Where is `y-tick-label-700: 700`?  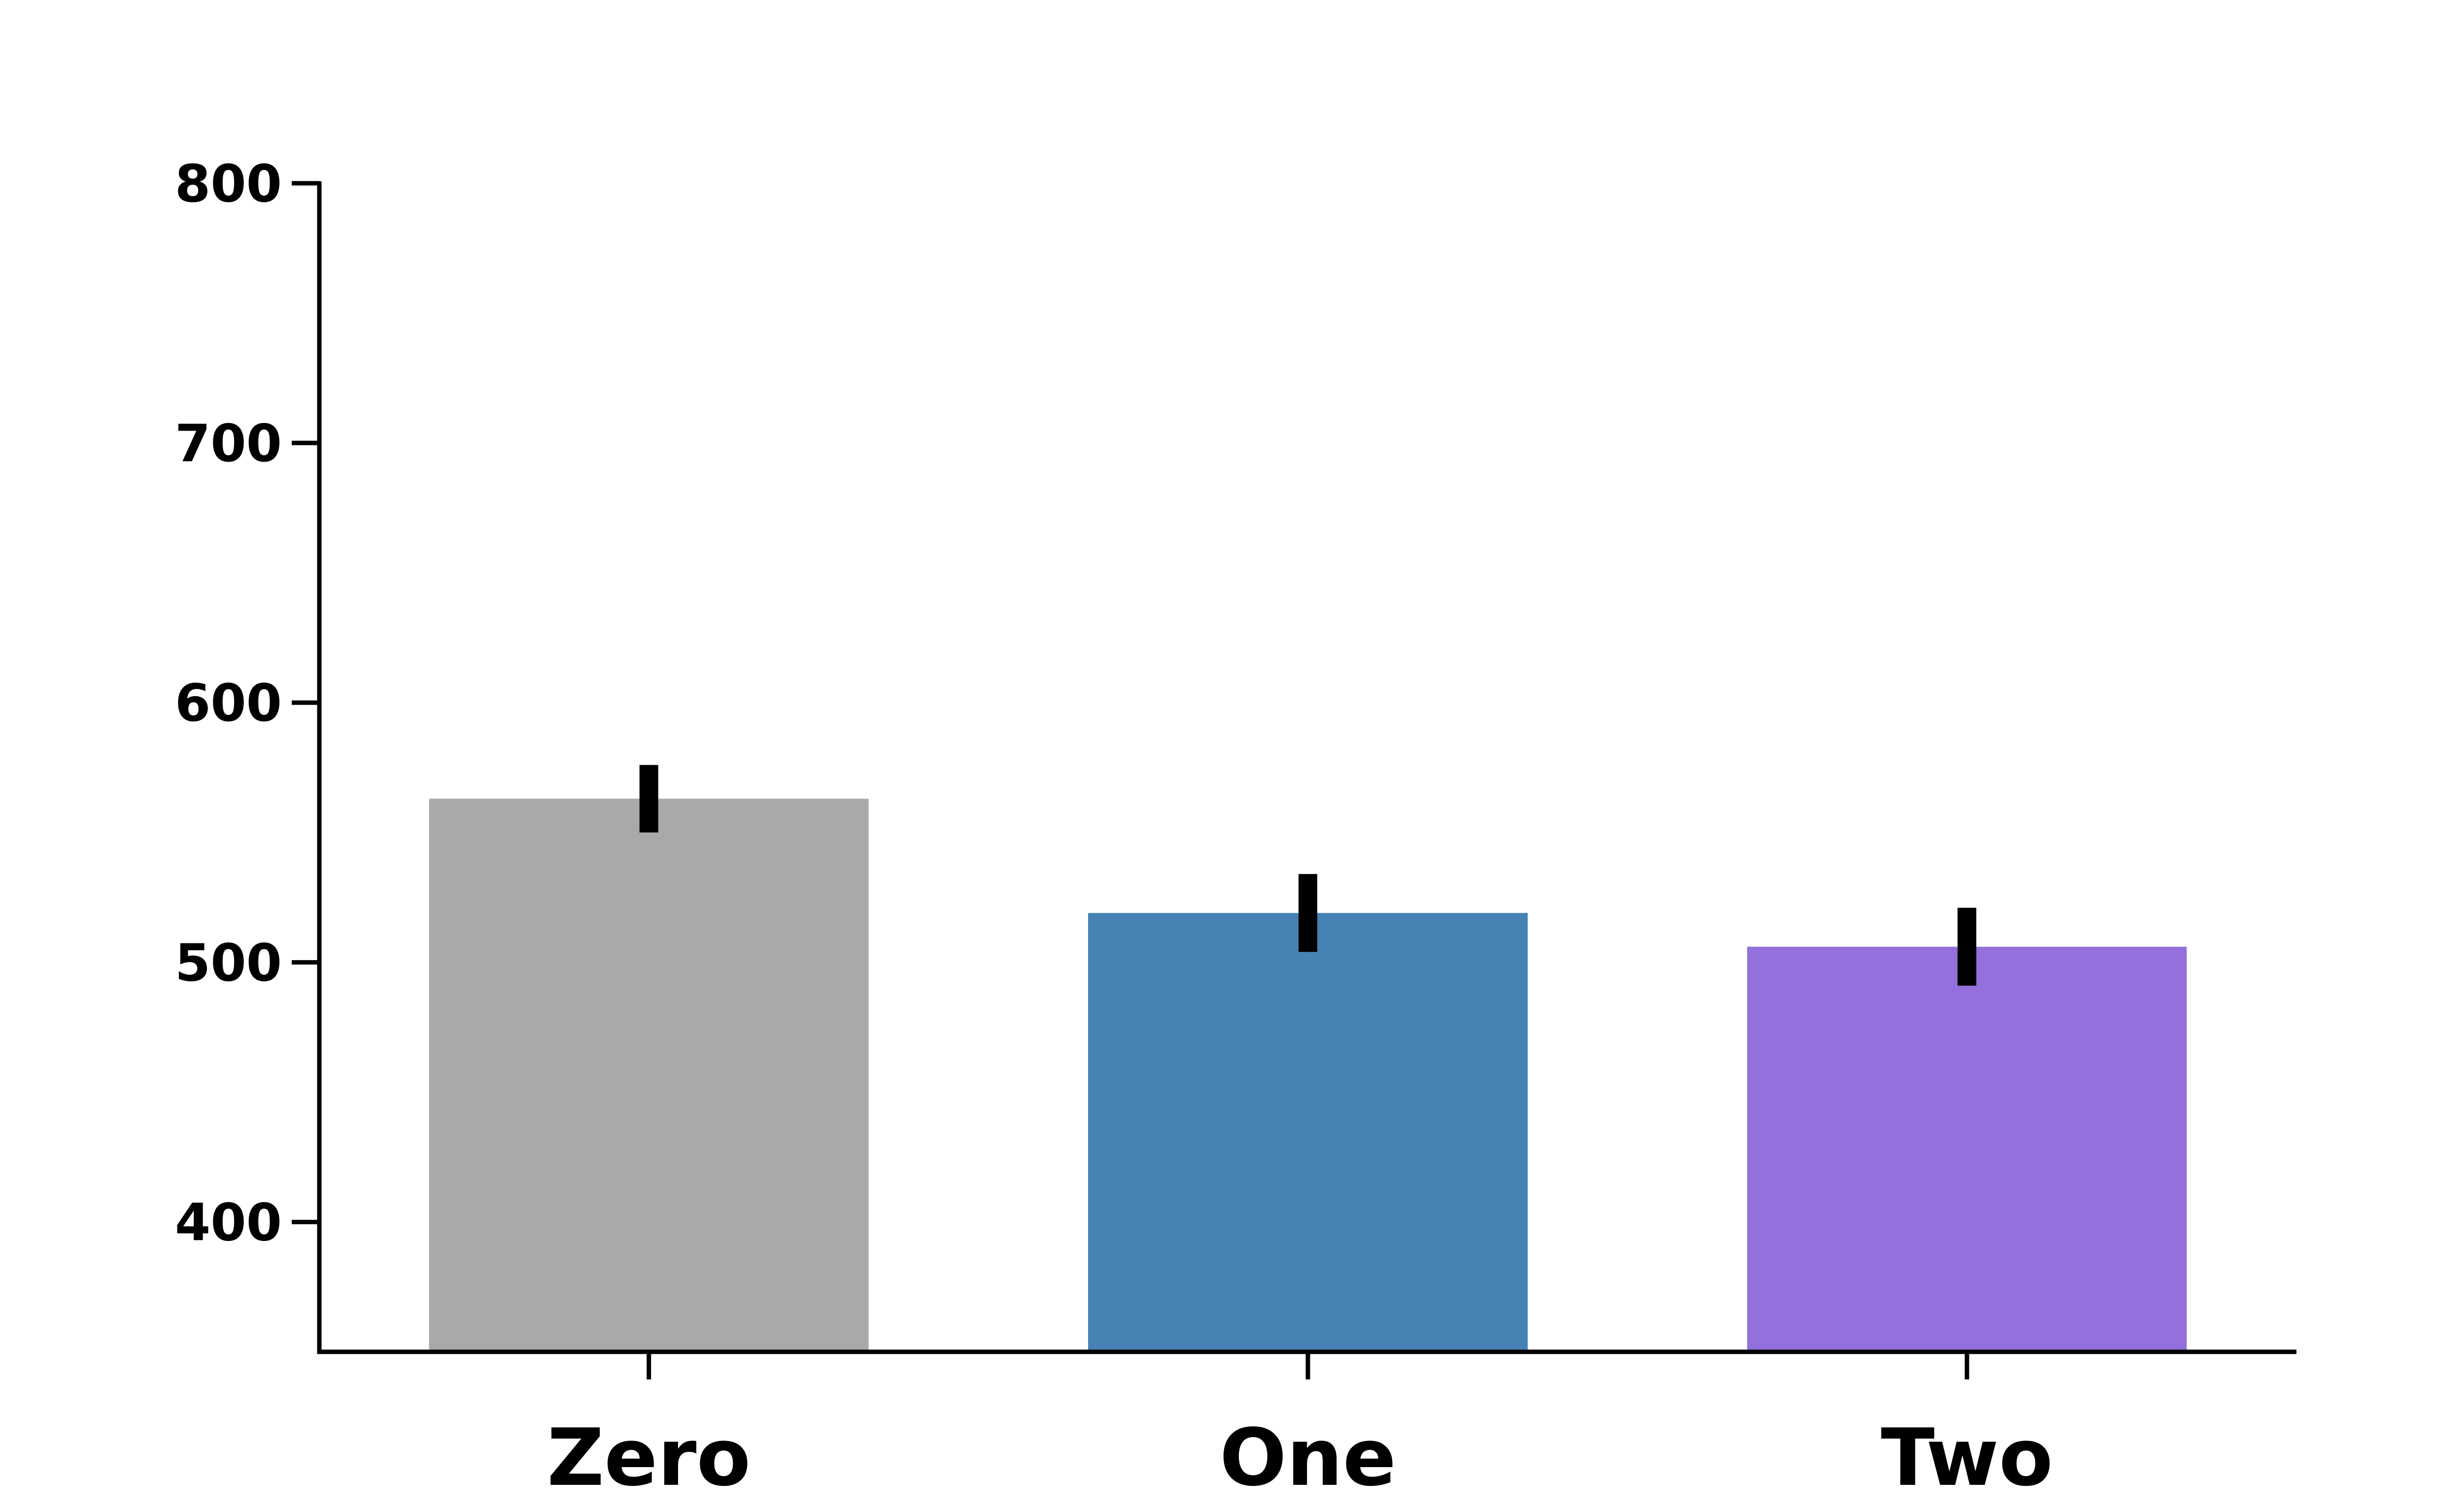
y-tick-label-700: 700 is located at coordinates (228, 443).